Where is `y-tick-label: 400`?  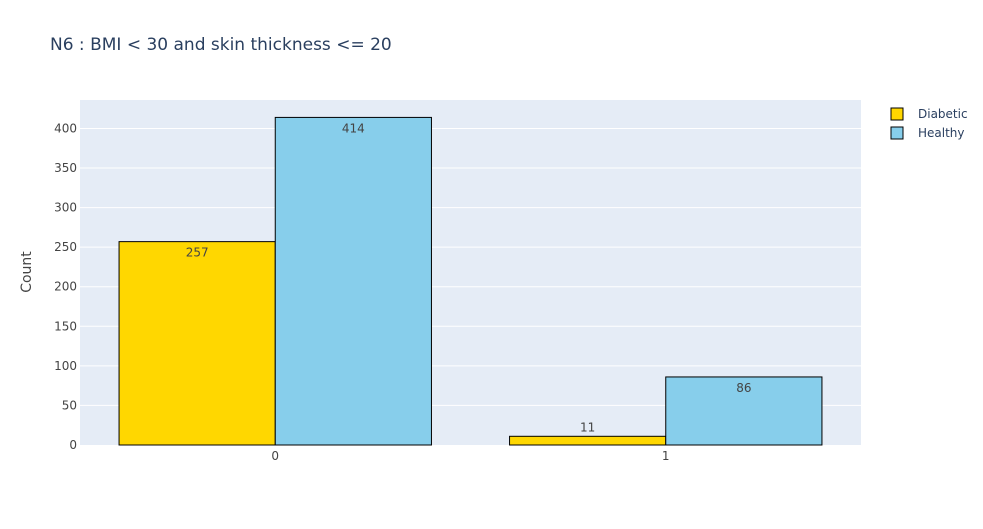
y-tick-label: 400 is located at coordinates (65, 128).